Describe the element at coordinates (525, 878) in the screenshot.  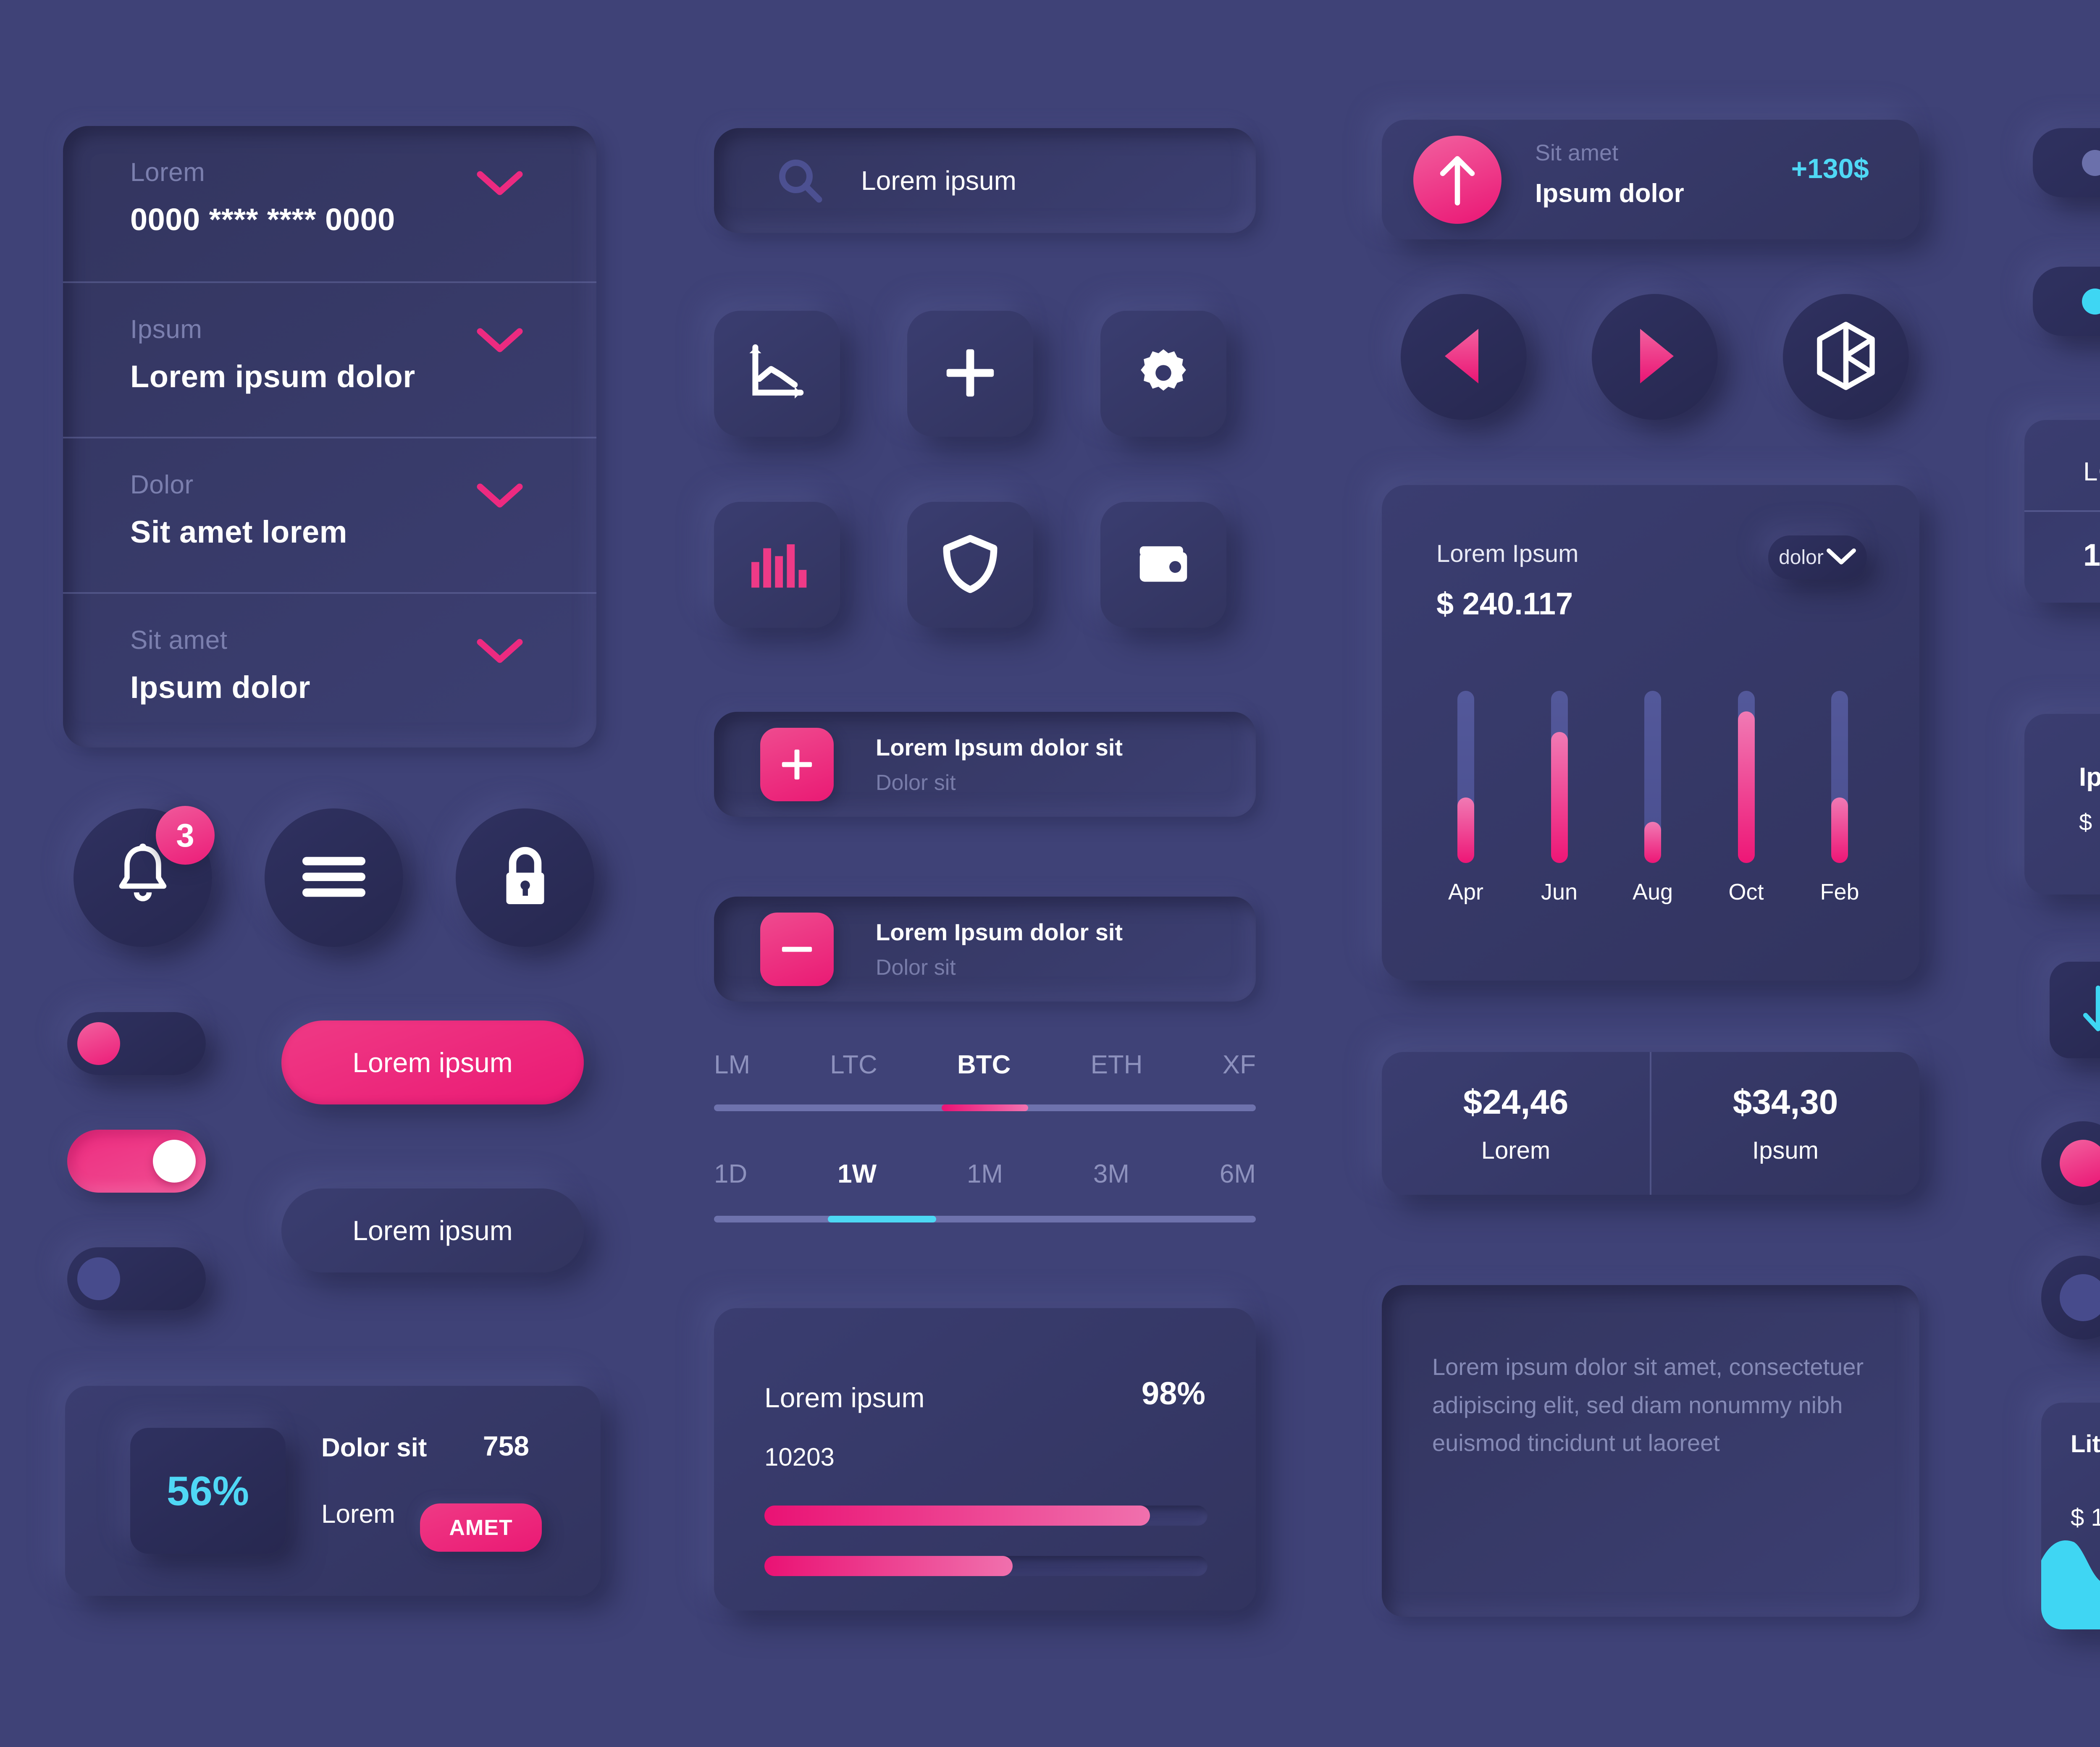
I see `lock-button` at that location.